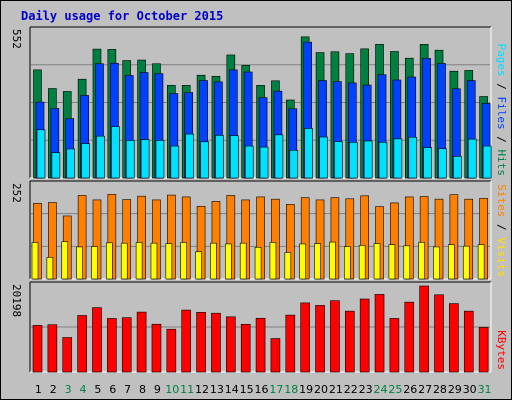 The height and width of the screenshot is (401, 512). Describe the element at coordinates (321, 389) in the screenshot. I see `day-label: 20` at that location.